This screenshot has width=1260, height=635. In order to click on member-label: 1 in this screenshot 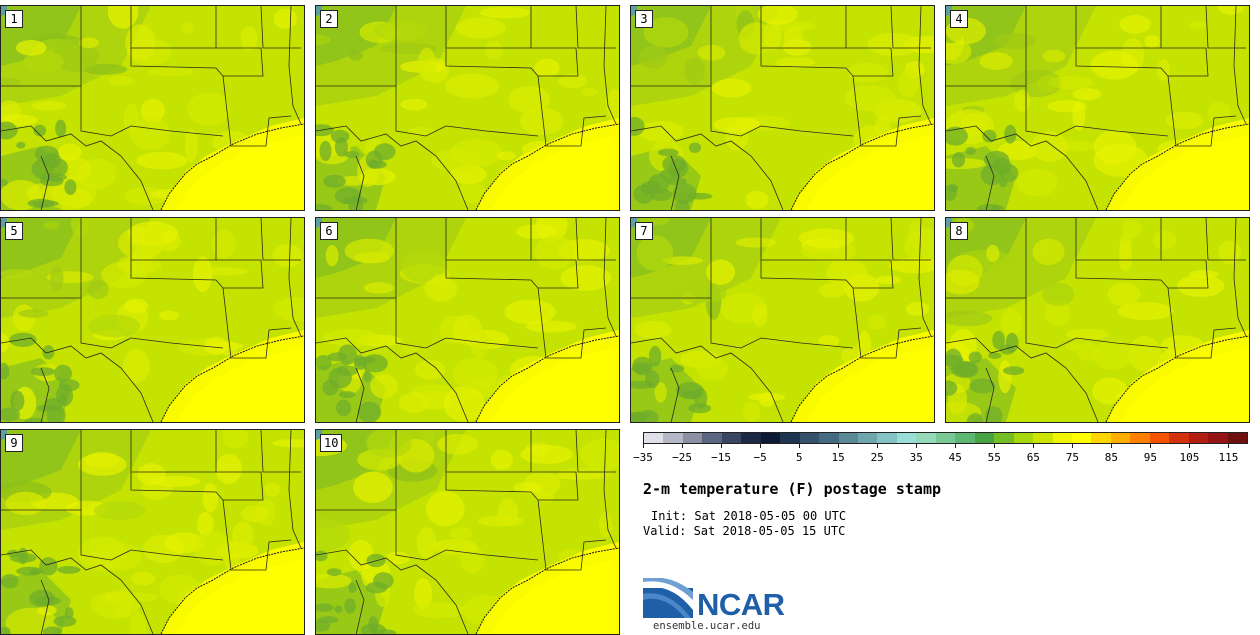, I will do `click(14, 19)`.